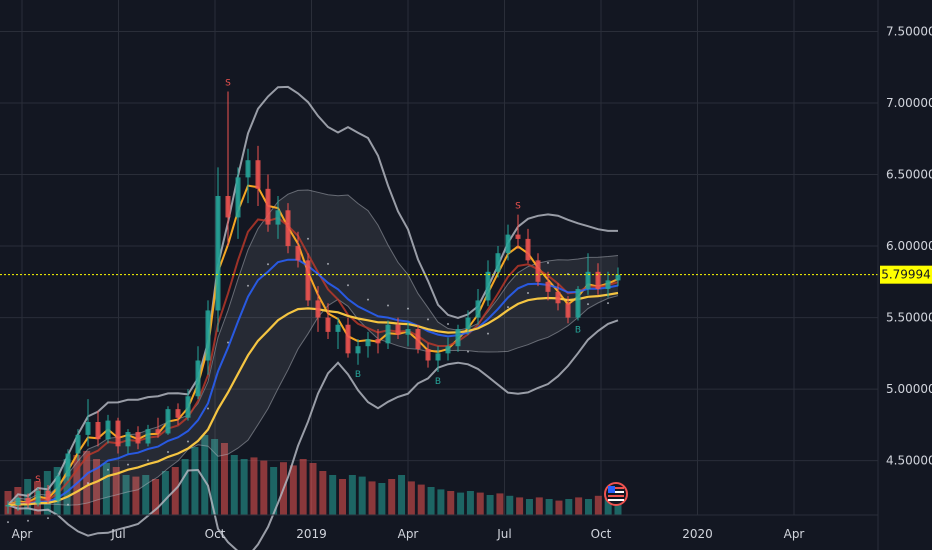 The height and width of the screenshot is (550, 932). I want to click on last-price-label-bg, so click(906, 274).